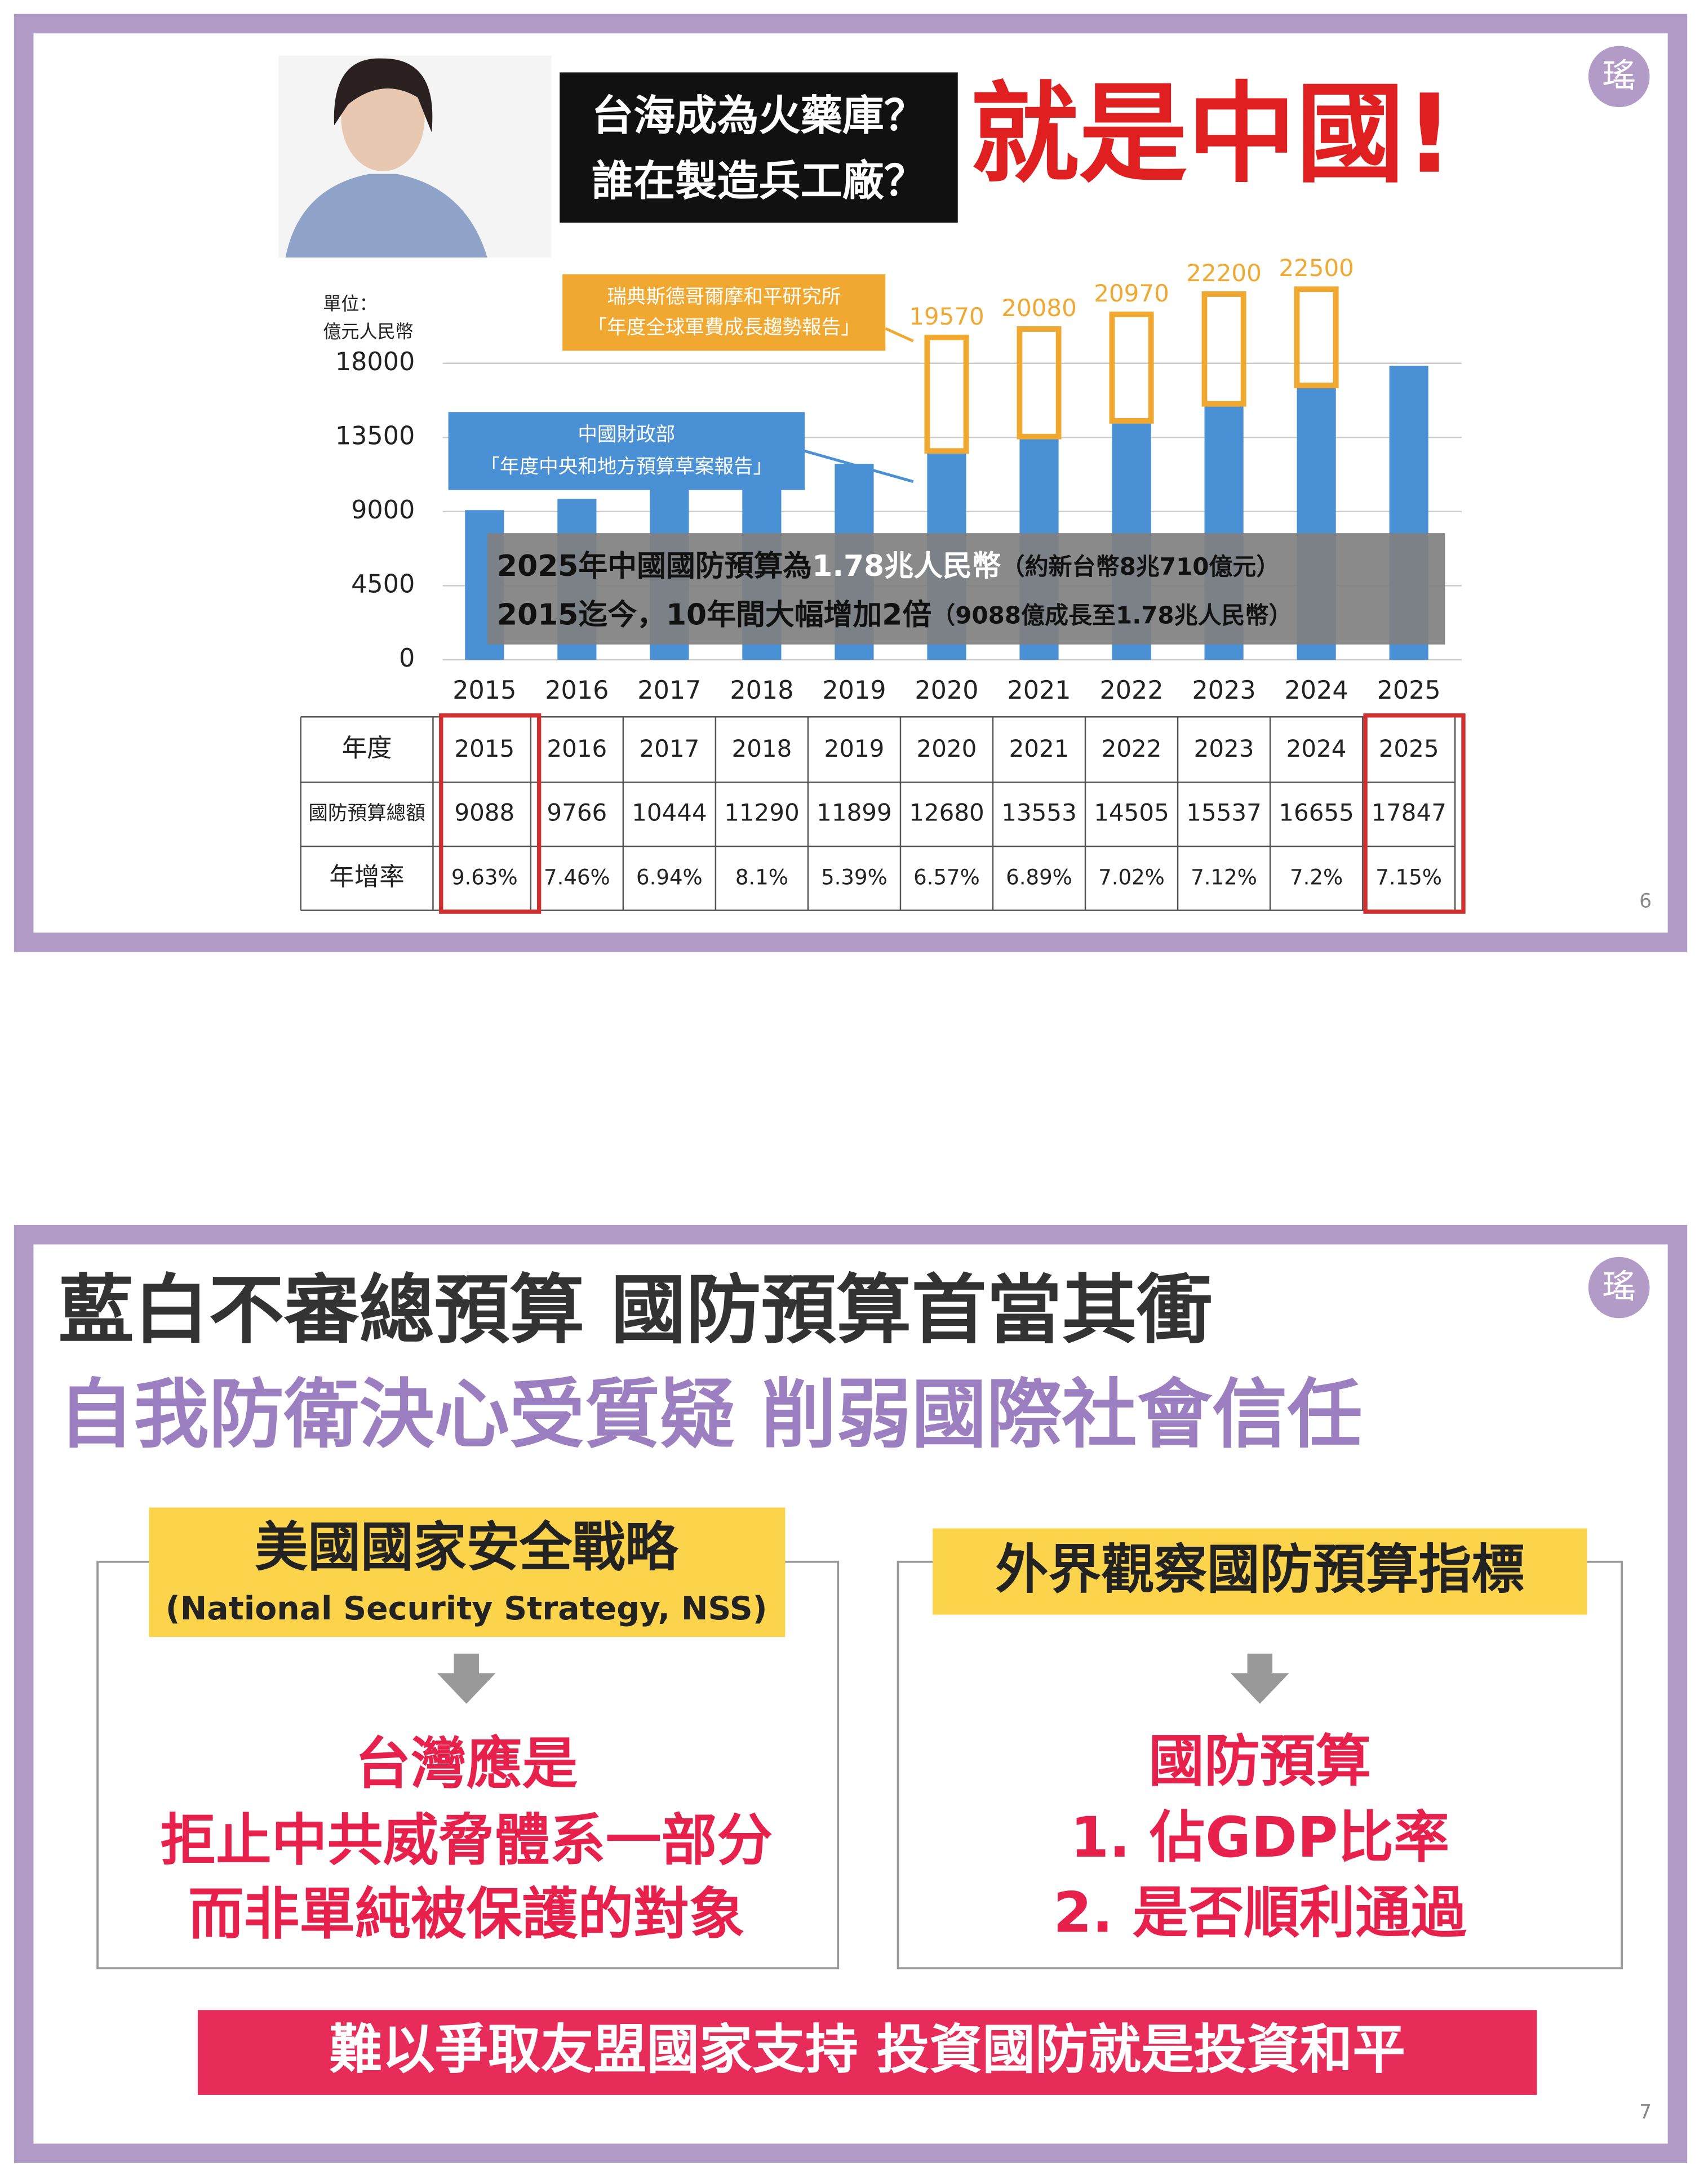  I want to click on slide-subtitle: 自我防衛決心受質疑 削弱國際社會信任, so click(711, 1414).